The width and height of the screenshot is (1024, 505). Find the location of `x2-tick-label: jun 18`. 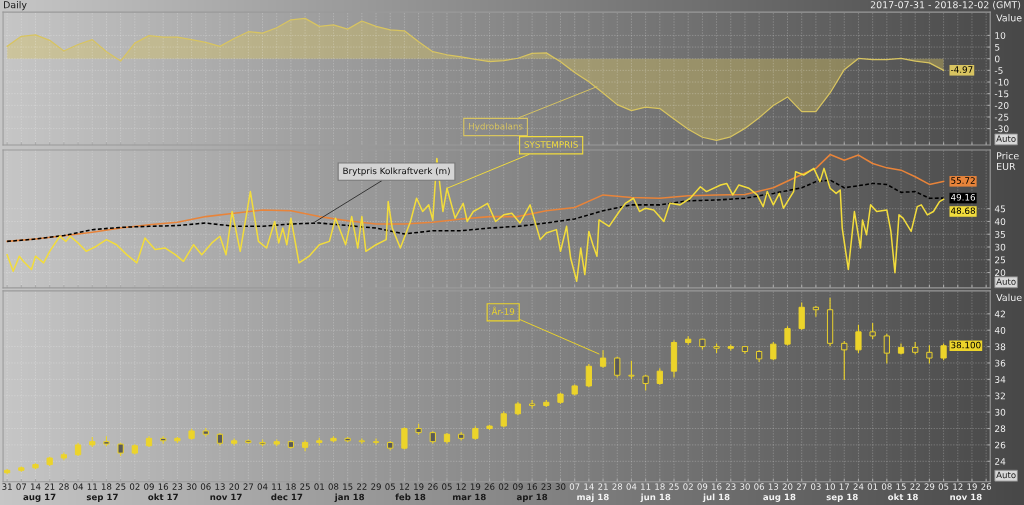

x2-tick-label: jun 18 is located at coordinates (655, 497).